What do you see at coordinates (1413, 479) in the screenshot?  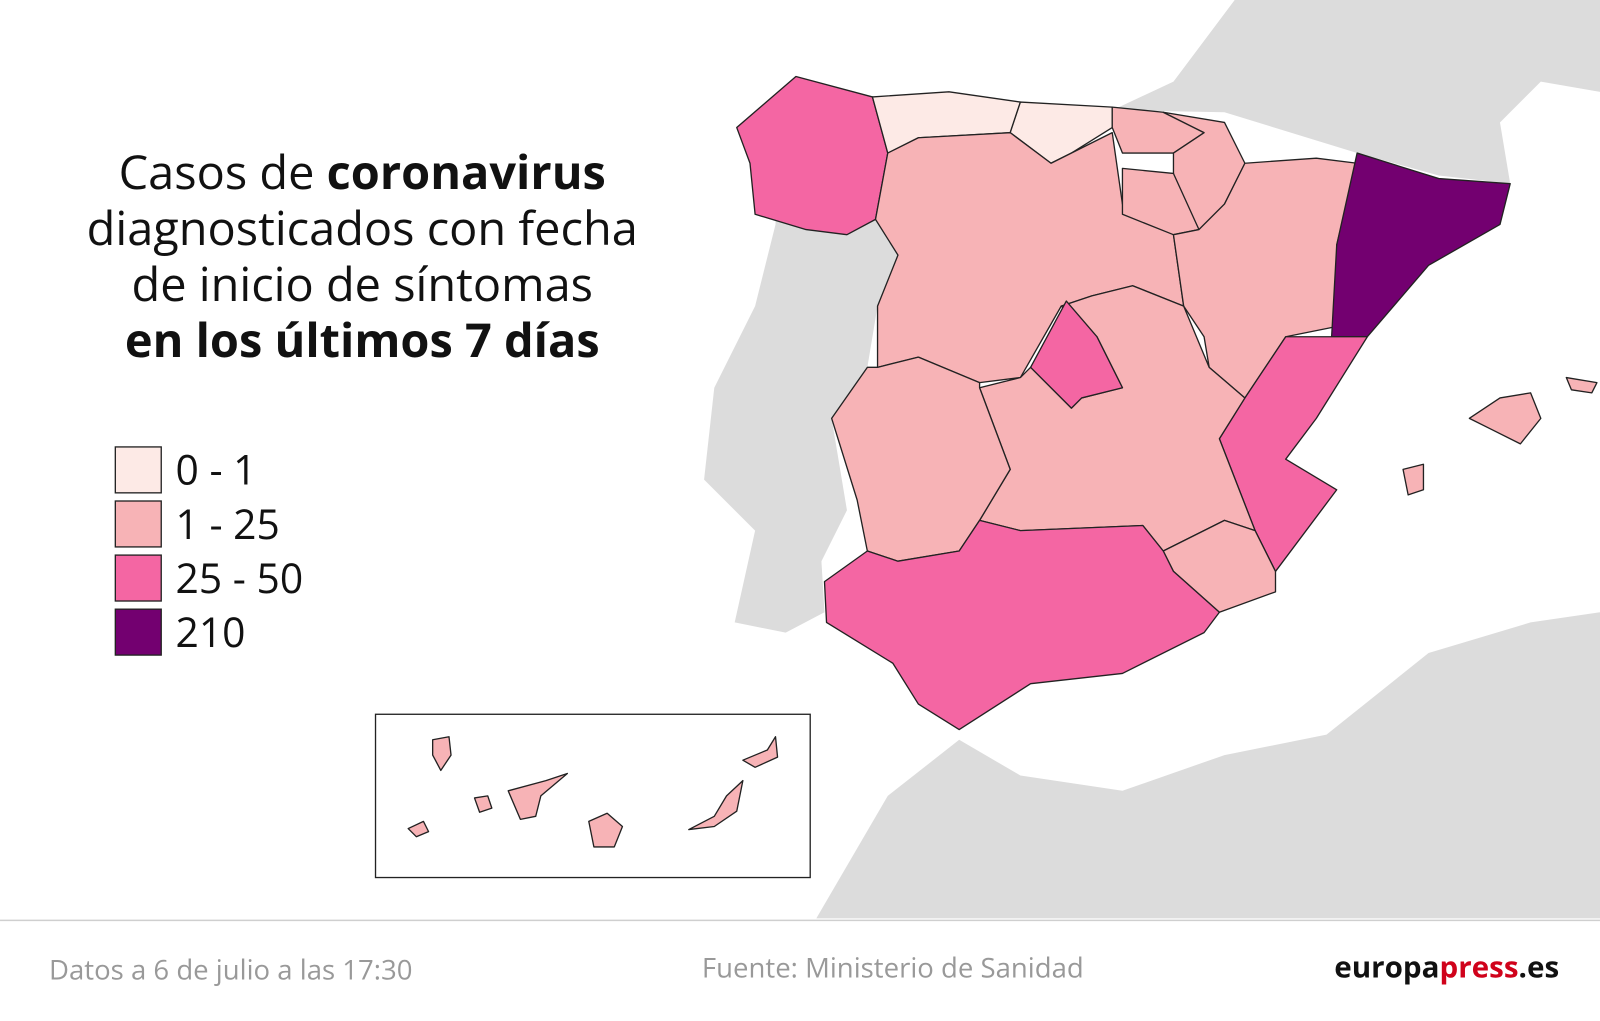 I see `ibiza` at bounding box center [1413, 479].